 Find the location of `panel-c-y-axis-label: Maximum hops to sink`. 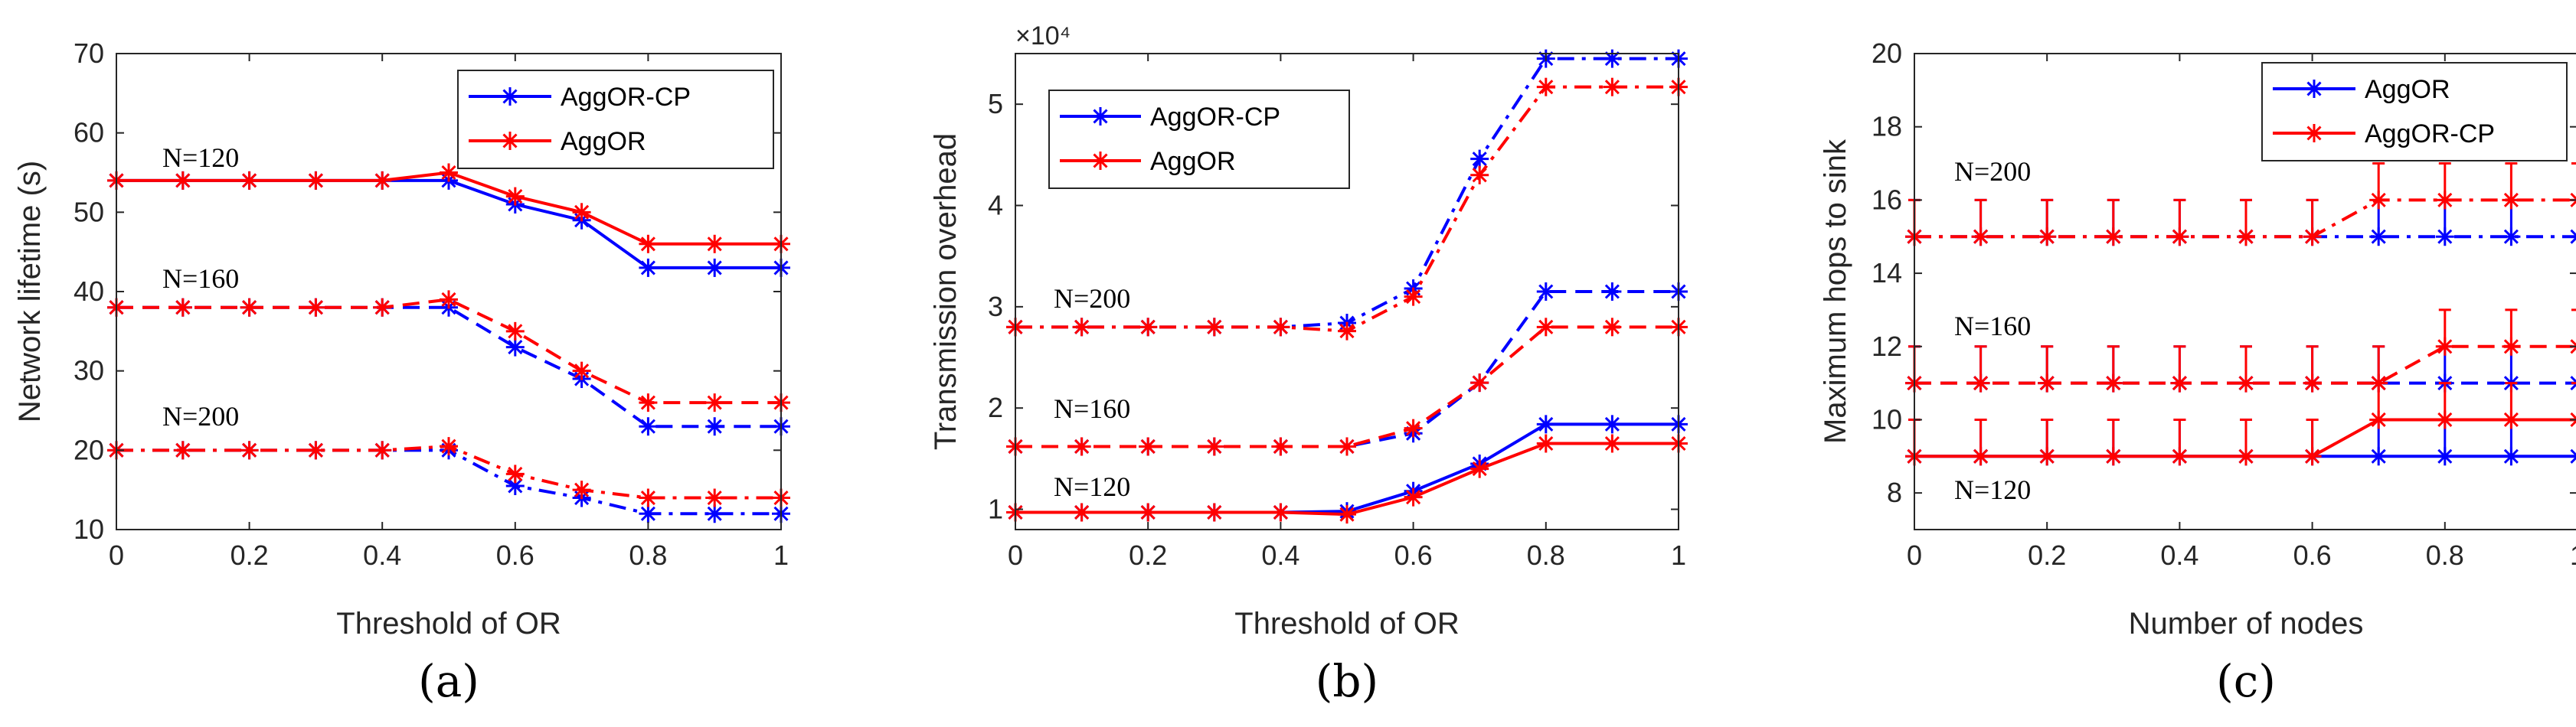

panel-c-y-axis-label: Maximum hops to sink is located at coordinates (1835, 291).